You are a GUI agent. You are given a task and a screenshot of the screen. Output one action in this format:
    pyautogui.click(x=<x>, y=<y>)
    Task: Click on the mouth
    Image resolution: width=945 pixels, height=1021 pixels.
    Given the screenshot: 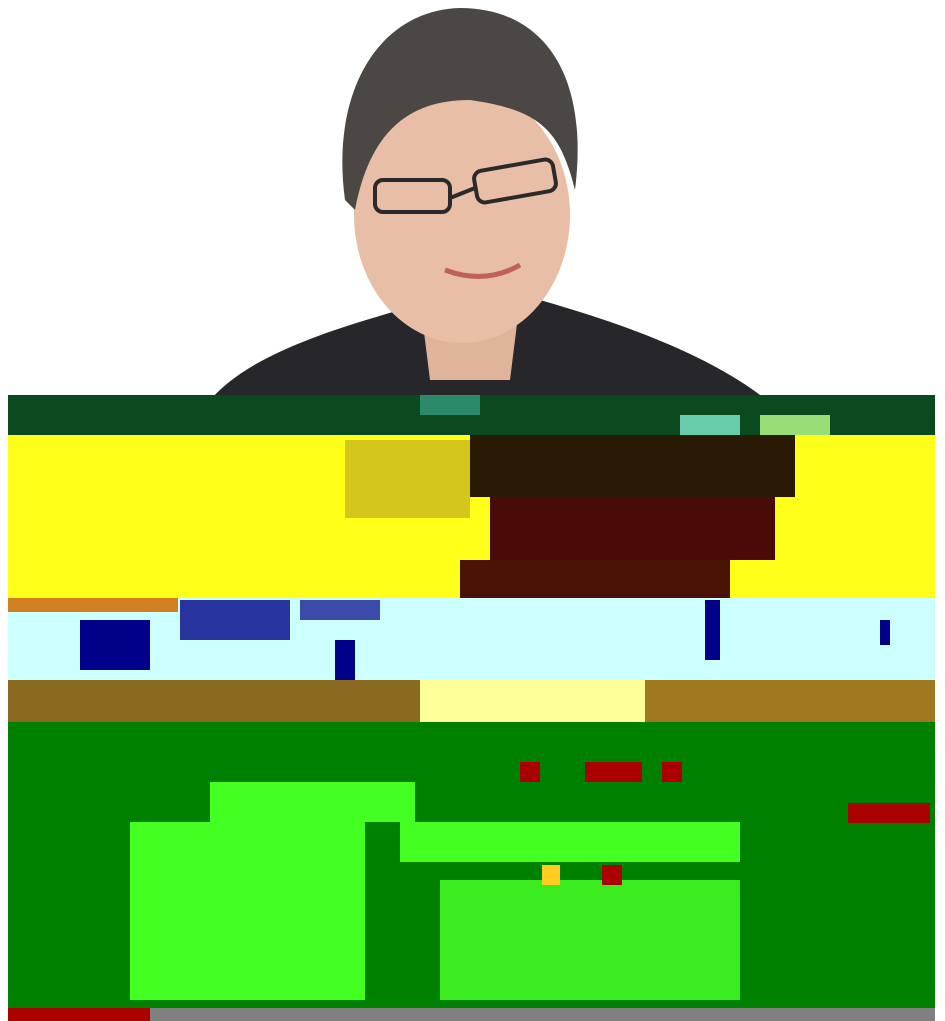 What is the action you would take?
    pyautogui.click(x=483, y=270)
    